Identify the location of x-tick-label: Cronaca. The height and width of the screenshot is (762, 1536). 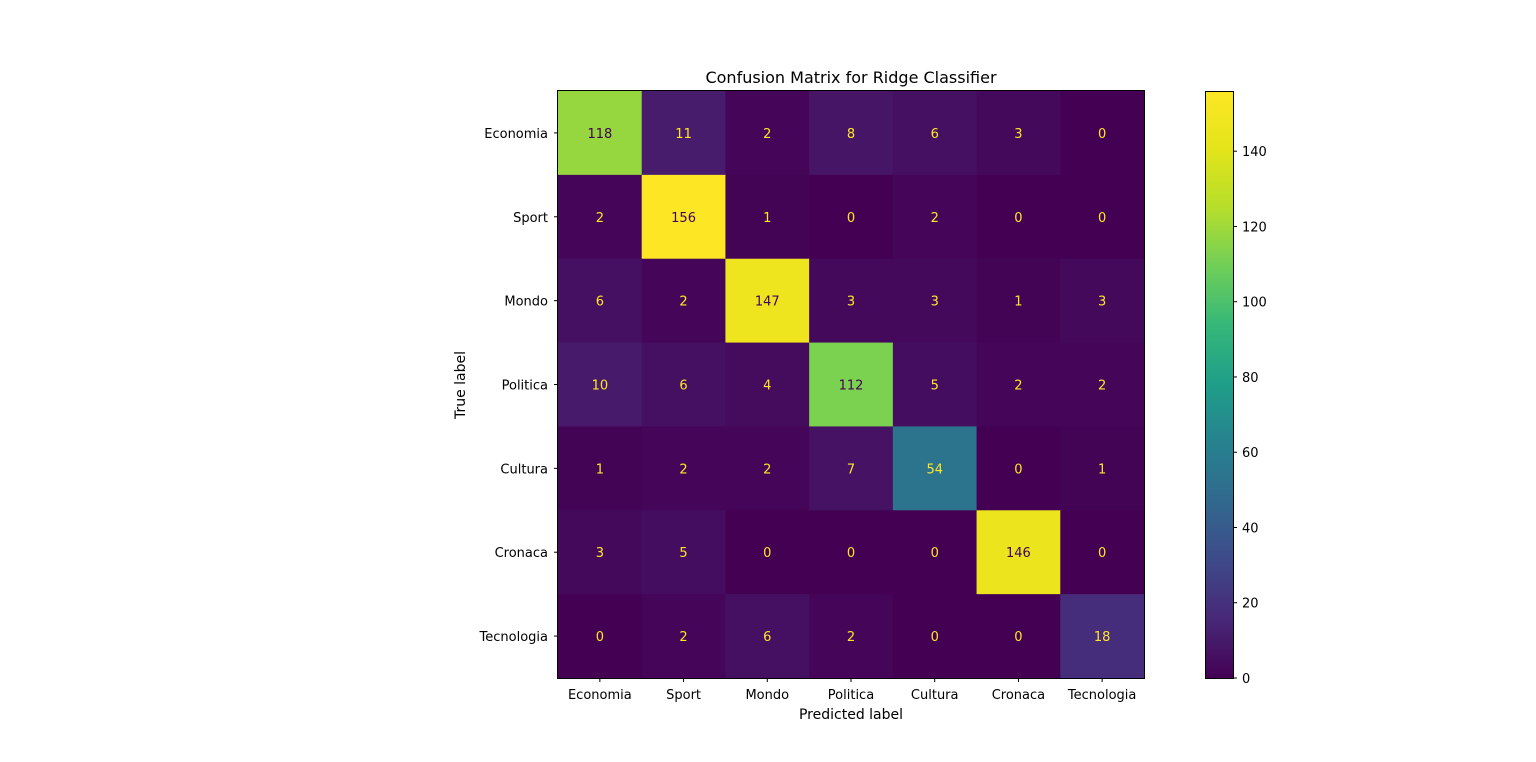
(1018, 695).